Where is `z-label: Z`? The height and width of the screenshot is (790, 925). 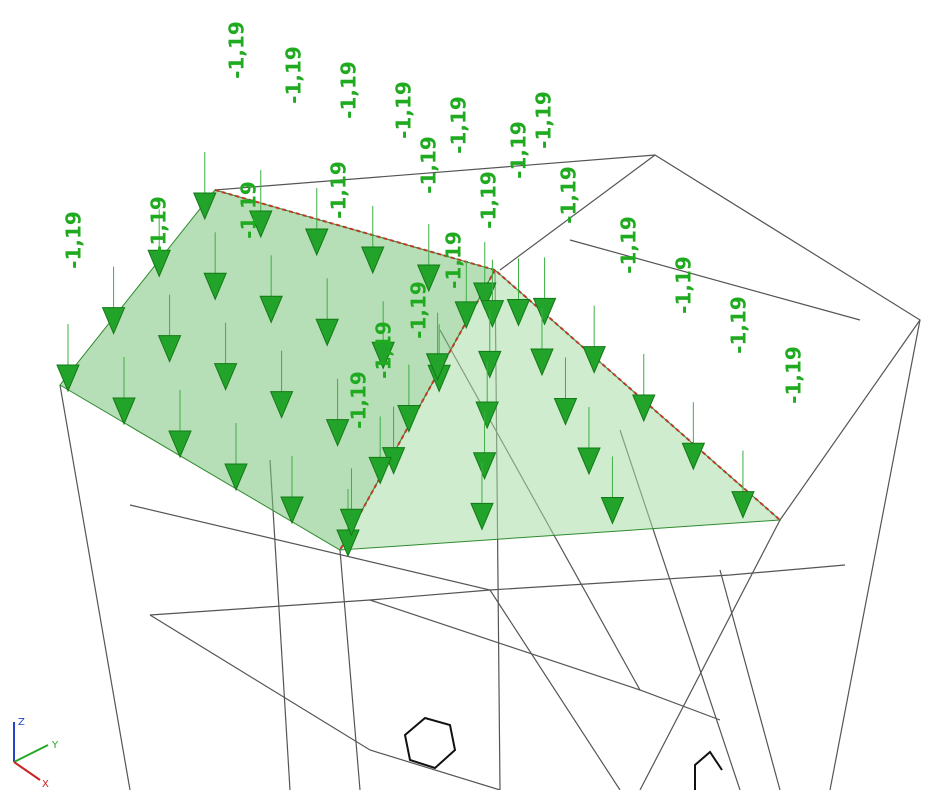
z-label: Z is located at coordinates (21, 722).